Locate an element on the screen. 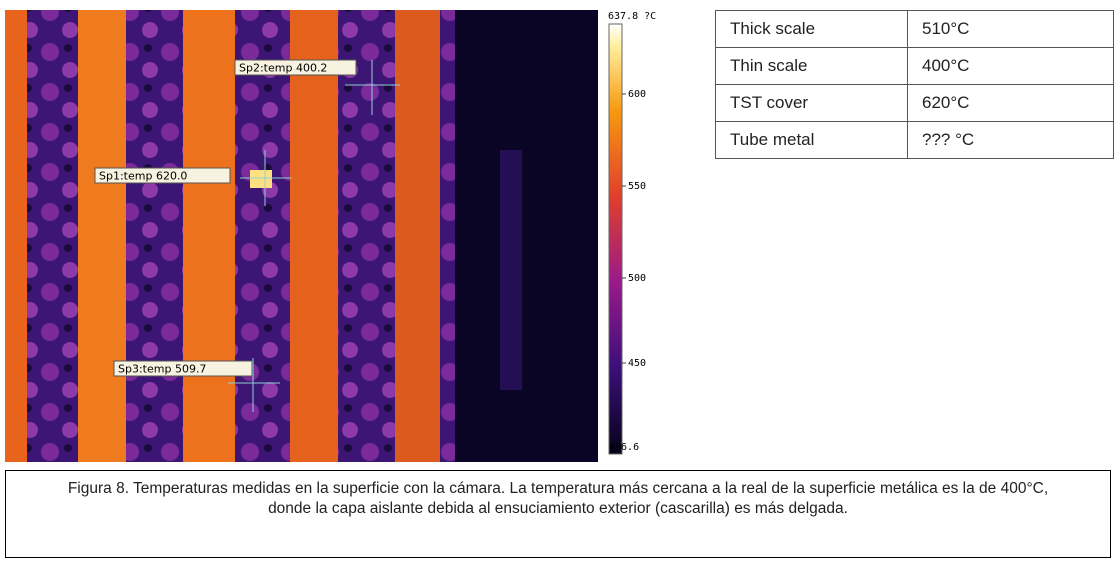 The height and width of the screenshot is (565, 1120). color-bar is located at coordinates (615, 239).